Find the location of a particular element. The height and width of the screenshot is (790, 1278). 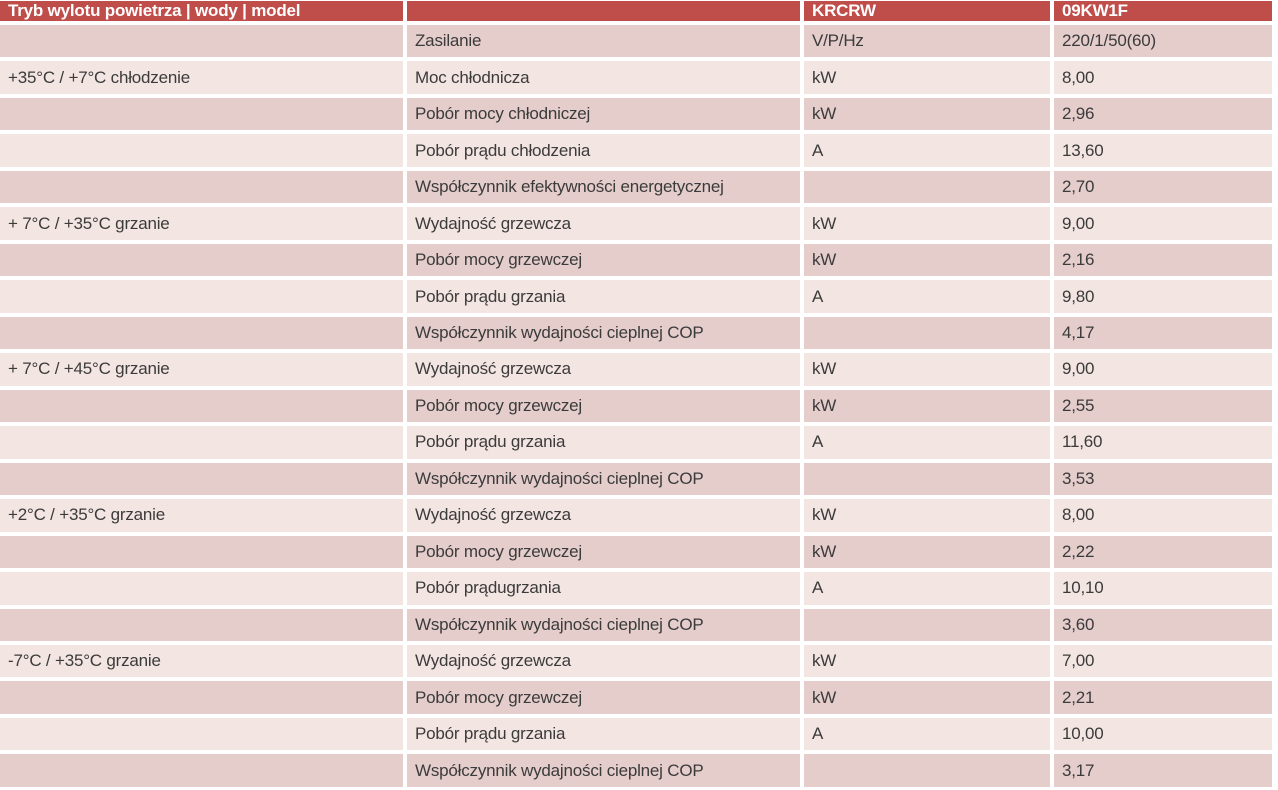

cell-param: Zasilanie is located at coordinates (605, 41).